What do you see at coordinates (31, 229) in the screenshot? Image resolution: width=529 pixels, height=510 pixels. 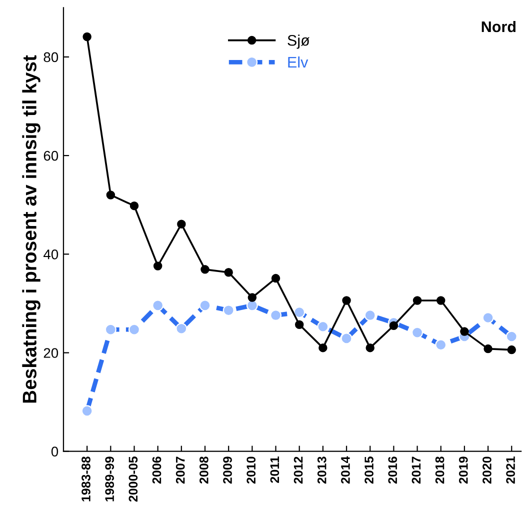 I see `y-axis-title: Beskatning i prosent av innsig til kyst` at bounding box center [31, 229].